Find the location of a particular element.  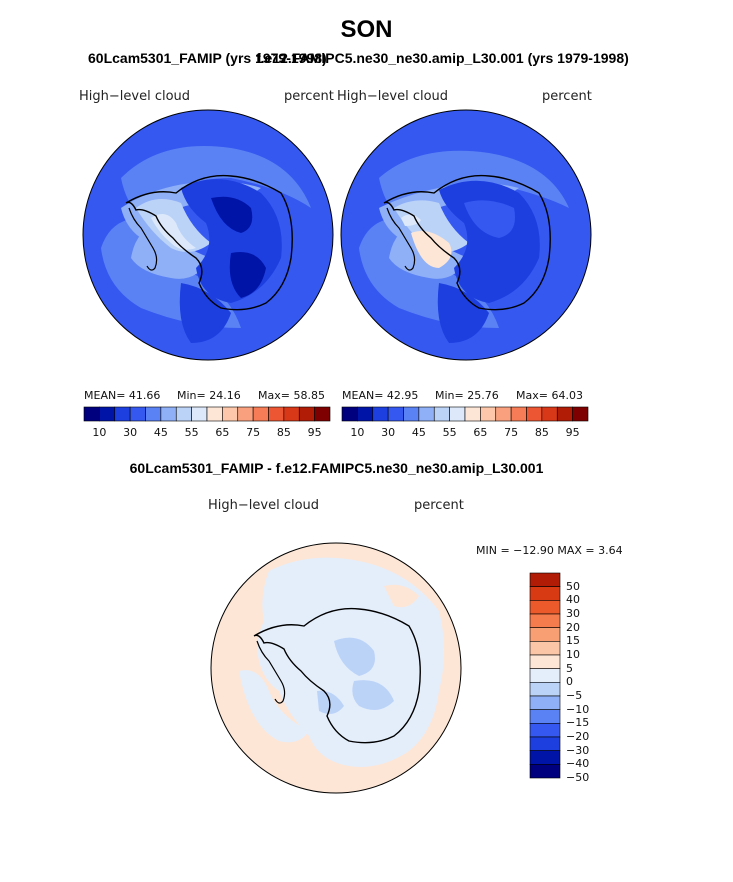

colorbar-difference-tick-label: −20 is located at coordinates (578, 736).